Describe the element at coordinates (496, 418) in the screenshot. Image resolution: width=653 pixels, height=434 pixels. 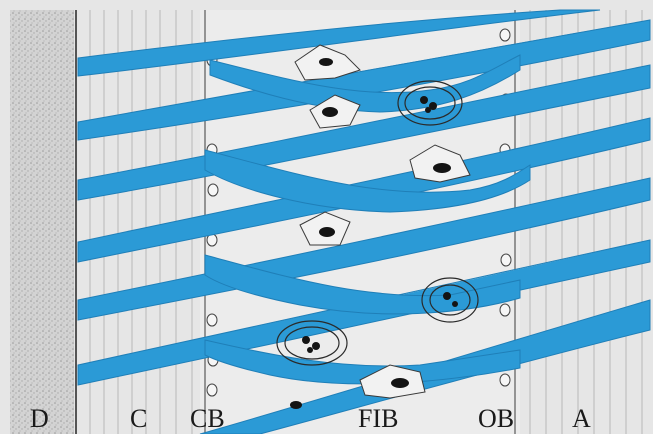
I see `label-ob: OB` at that location.